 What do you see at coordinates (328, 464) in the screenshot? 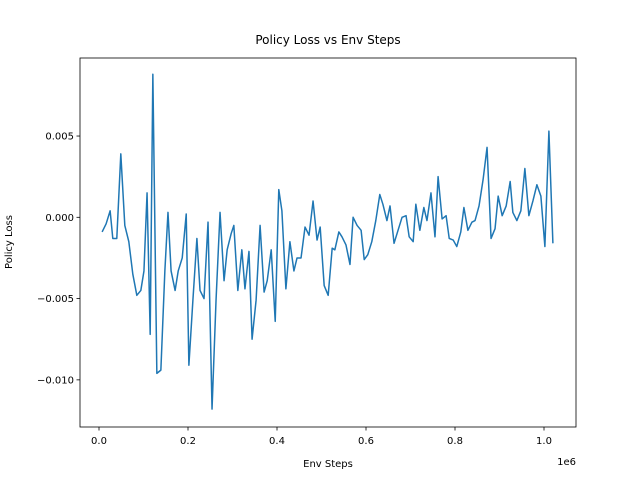
I see `x-axis-label: Env Steps` at bounding box center [328, 464].